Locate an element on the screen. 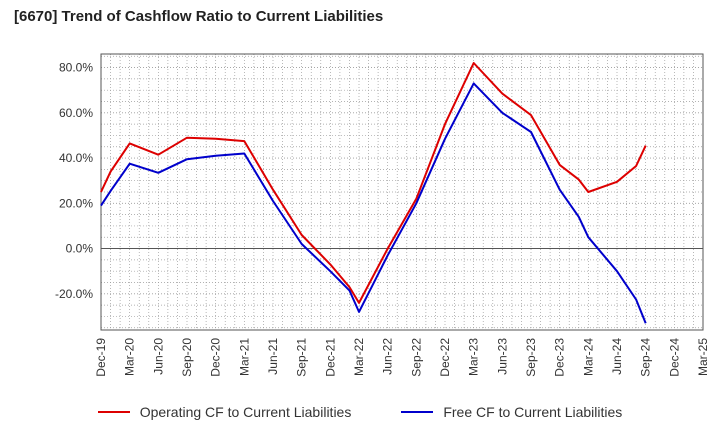  x-tick-label: Jun-23 is located at coordinates (502, 356).